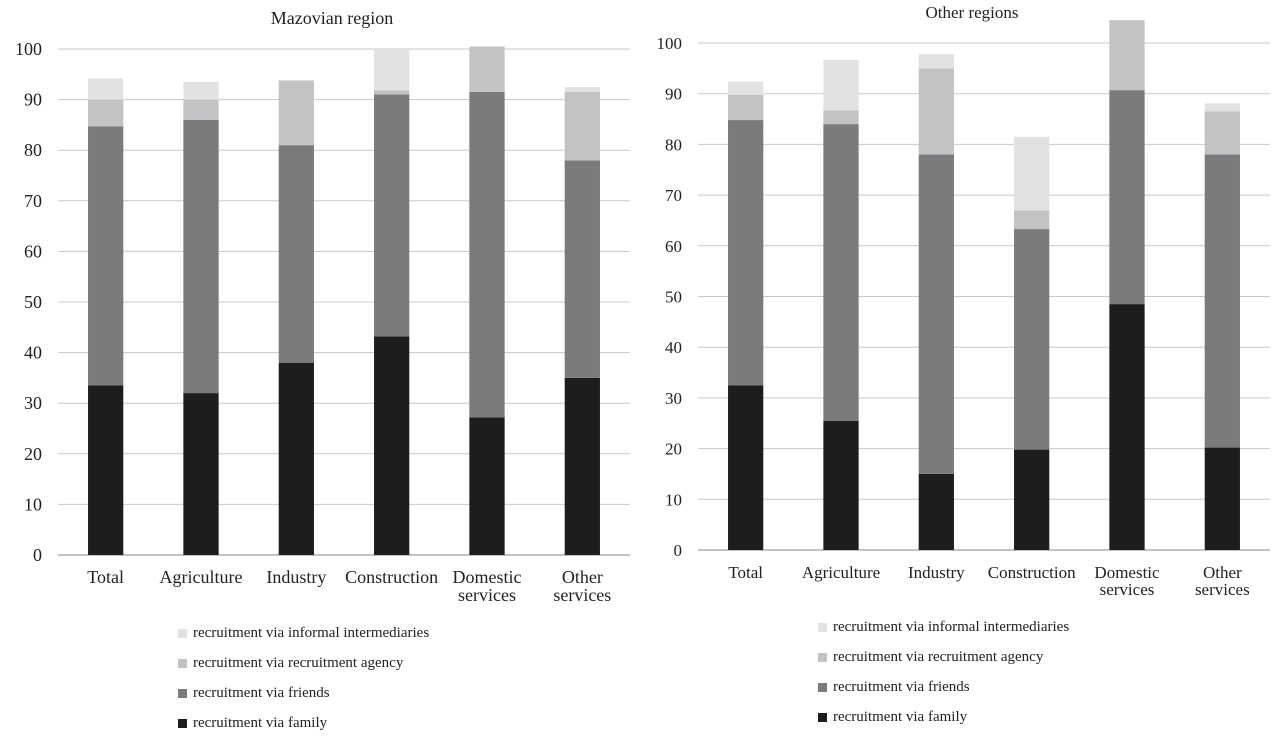 The width and height of the screenshot is (1275, 738). I want to click on bar-other-services-recruitment-via-friends, so click(582, 269).